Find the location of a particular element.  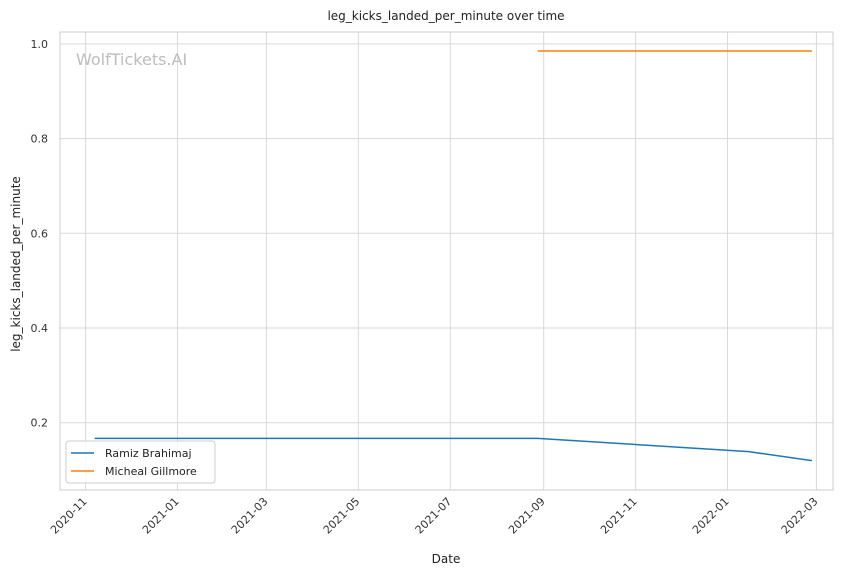

watermark-text: WolfTickets.AI is located at coordinates (131, 59).